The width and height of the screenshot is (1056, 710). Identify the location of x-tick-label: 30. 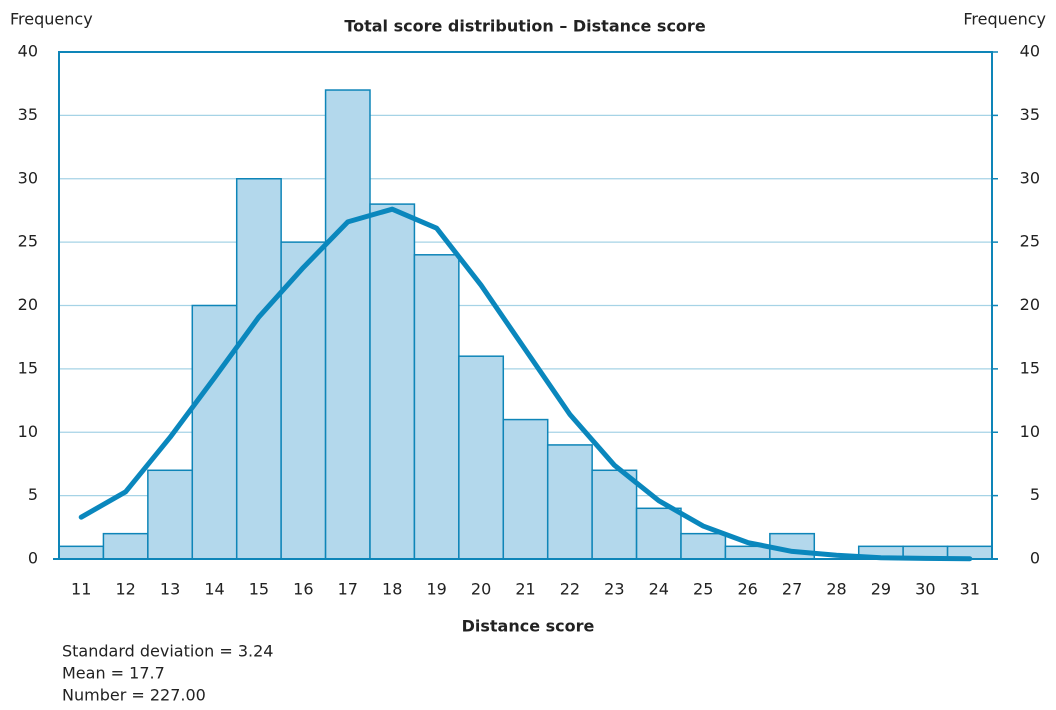
(925, 589).